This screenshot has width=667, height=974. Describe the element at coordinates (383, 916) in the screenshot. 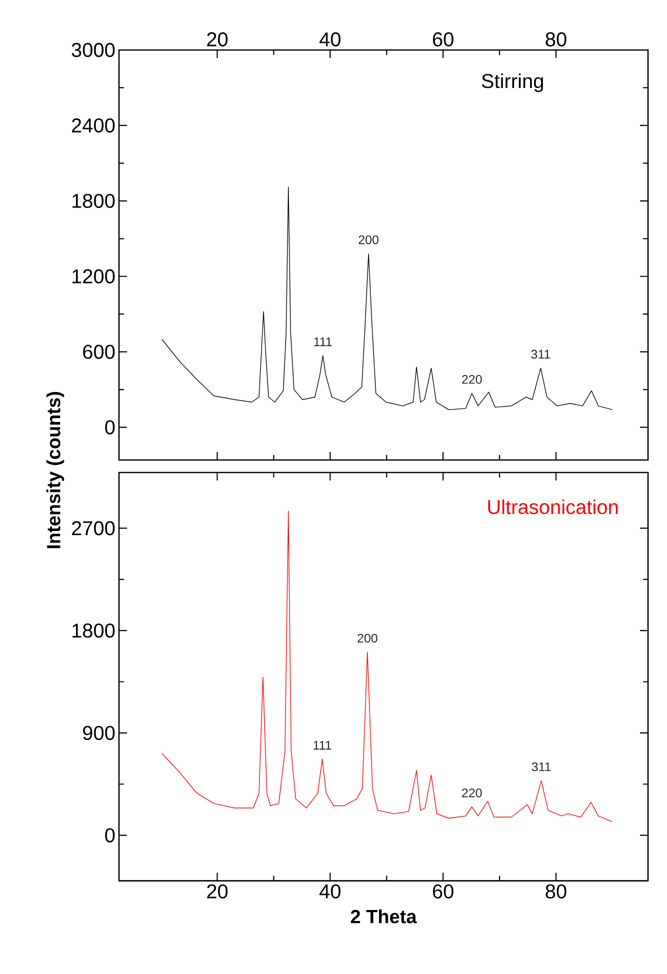

I see `x-axis-title: 2 Theta` at that location.